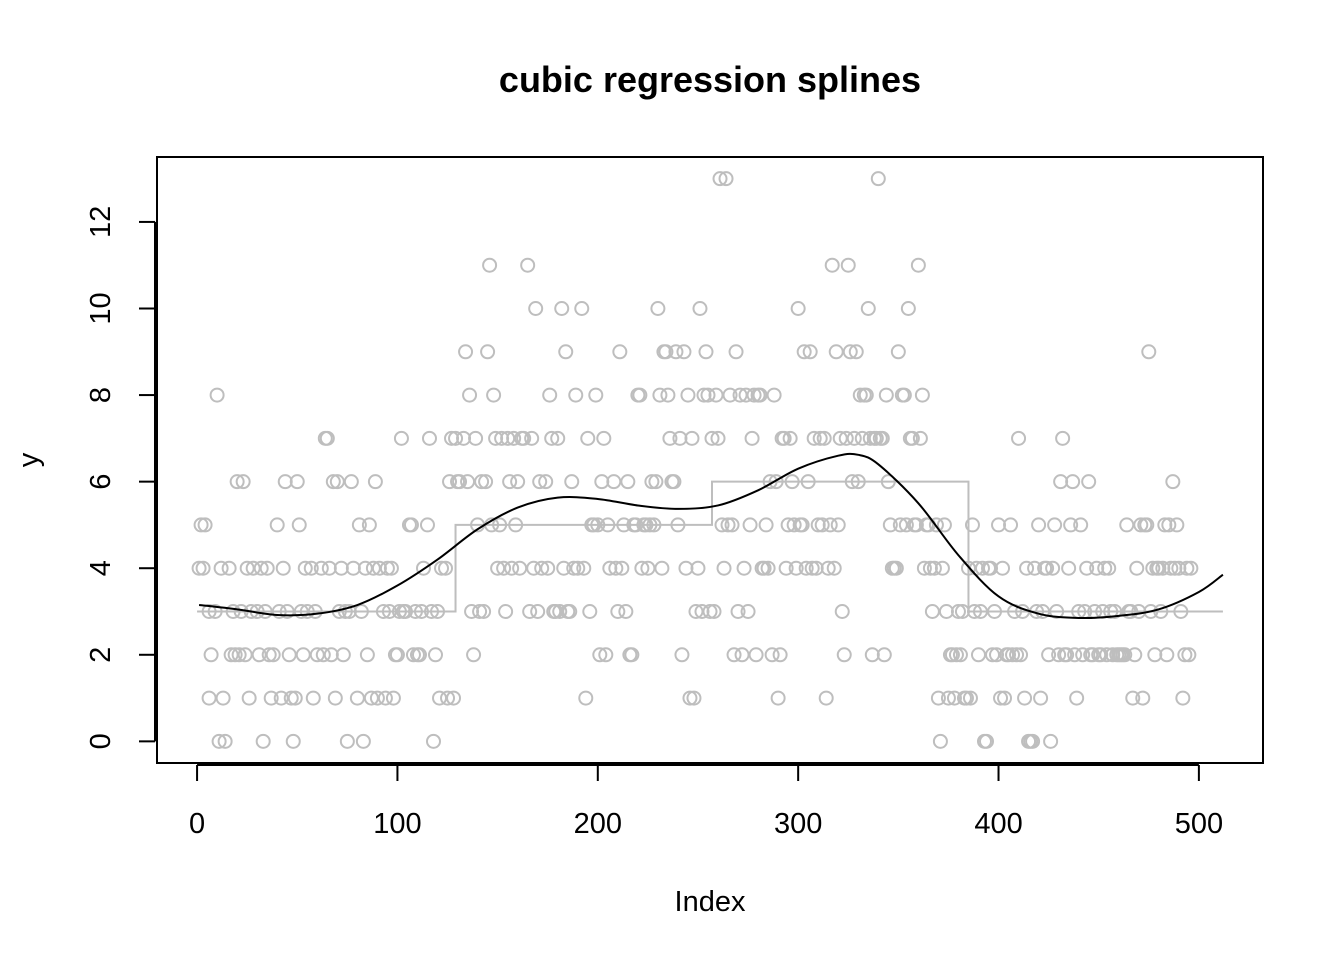 This screenshot has width=1344, height=960. What do you see at coordinates (101, 395) in the screenshot?
I see `y-tick-label: 8` at bounding box center [101, 395].